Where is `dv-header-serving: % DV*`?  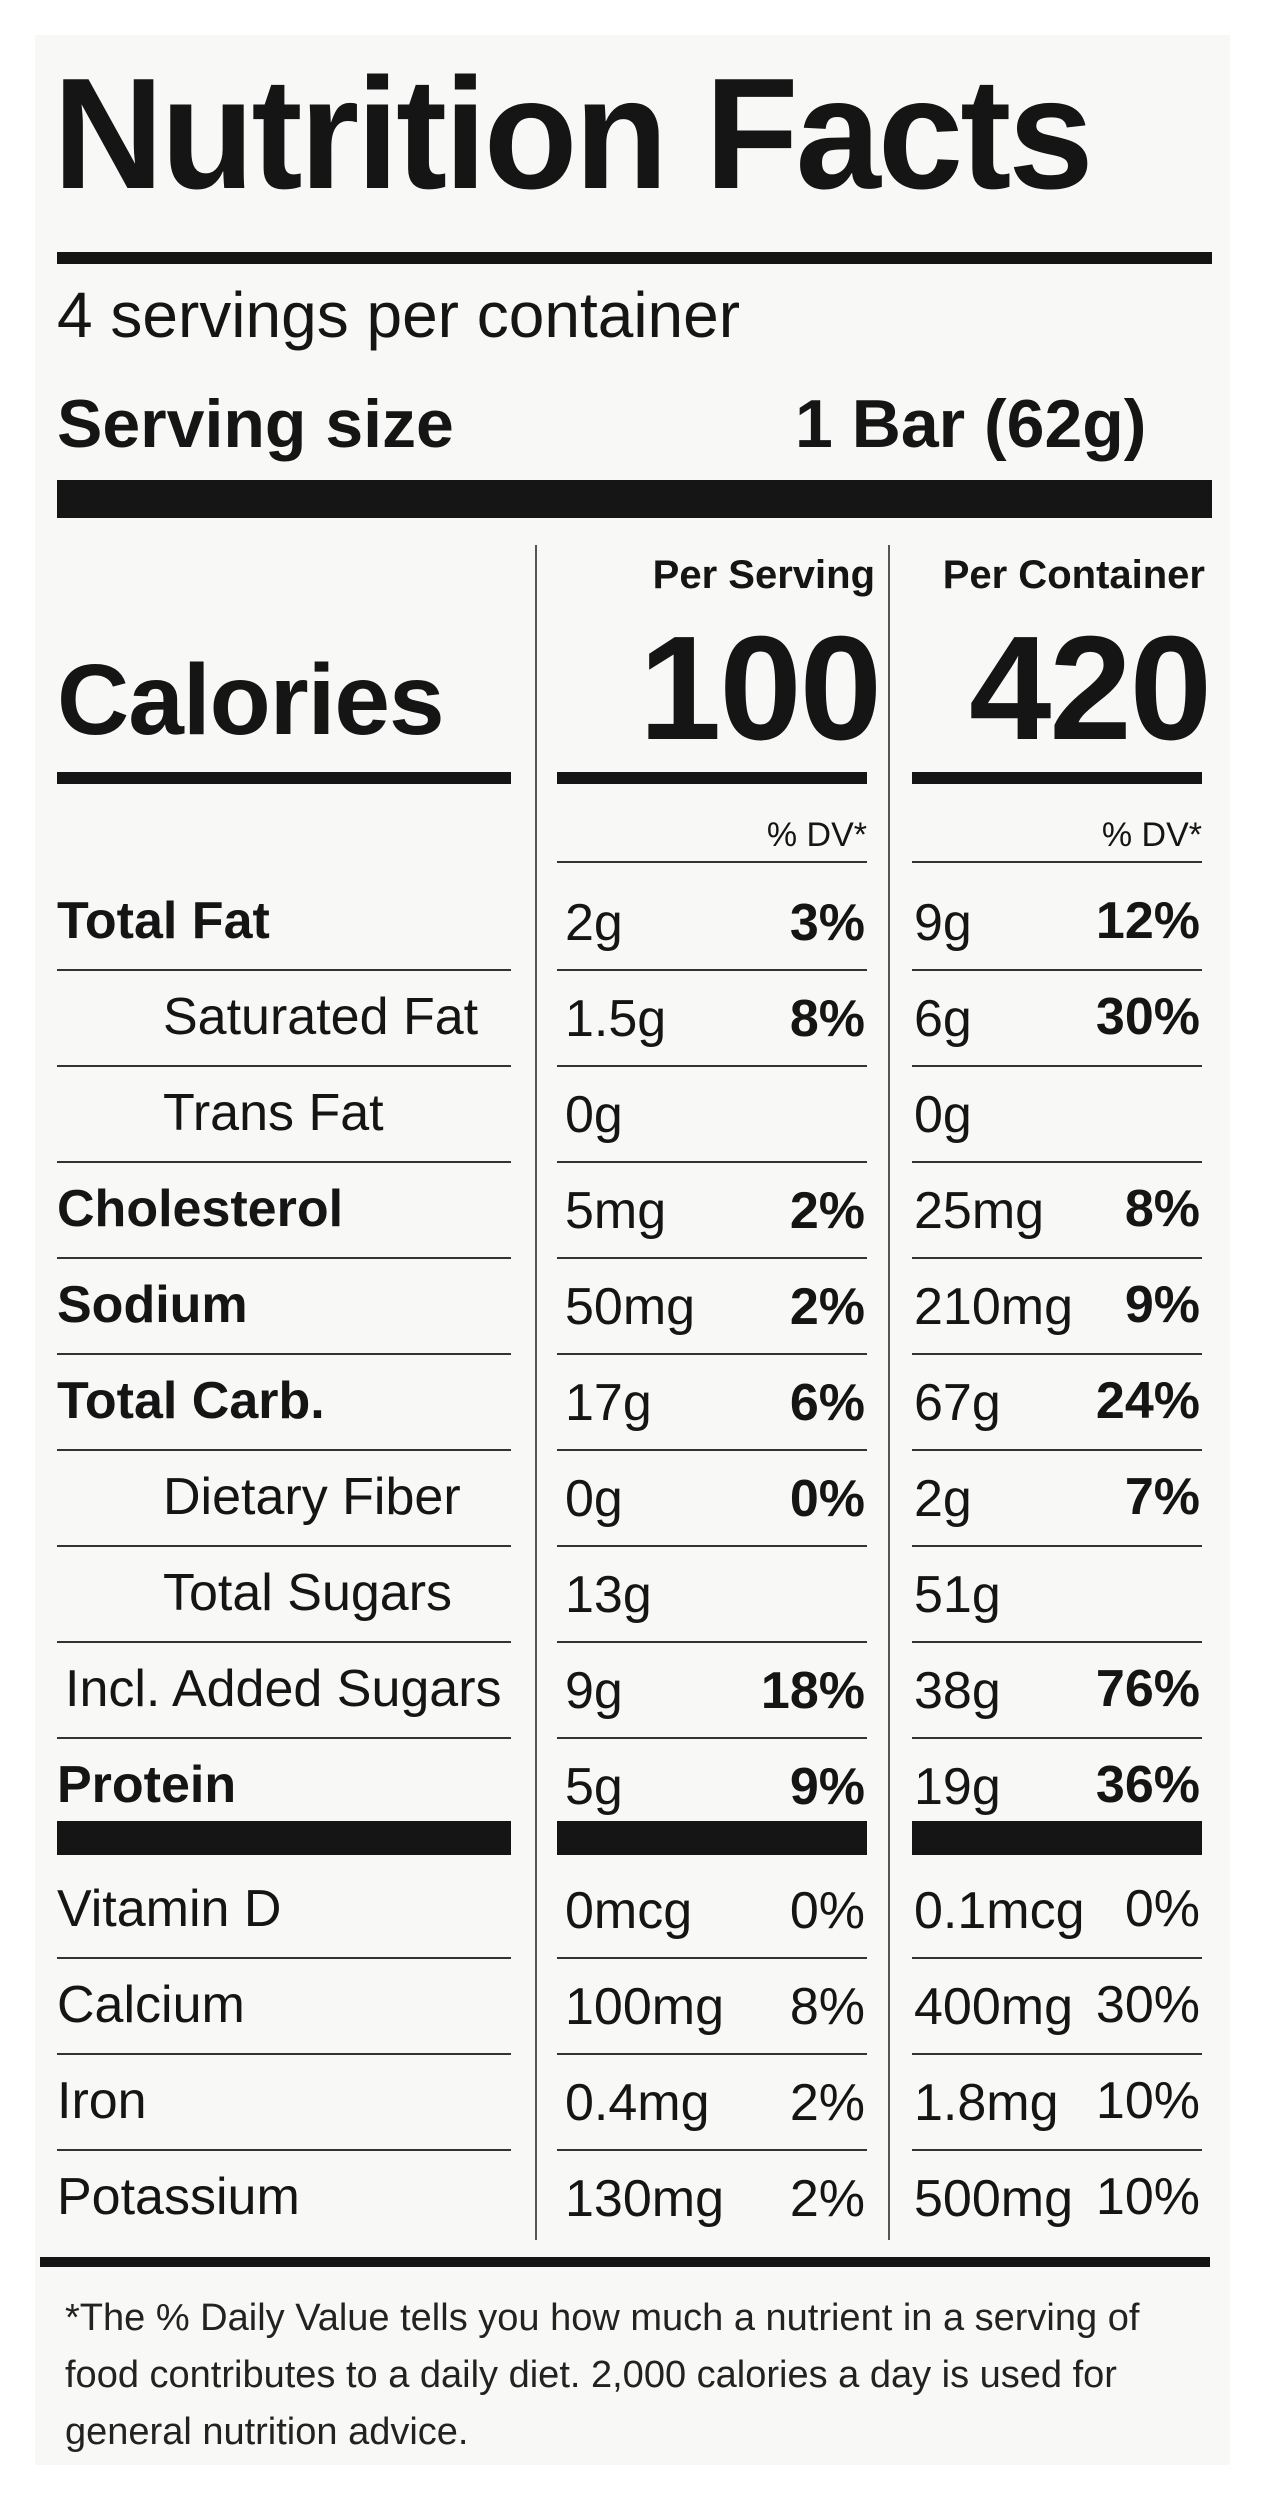
dv-header-serving: % DV* is located at coordinates (816, 835).